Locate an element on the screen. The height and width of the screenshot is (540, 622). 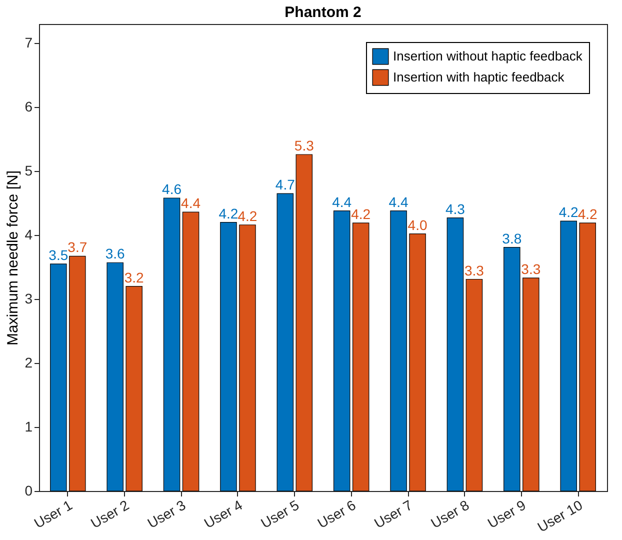
data-label: 4.6 is located at coordinates (172, 189).